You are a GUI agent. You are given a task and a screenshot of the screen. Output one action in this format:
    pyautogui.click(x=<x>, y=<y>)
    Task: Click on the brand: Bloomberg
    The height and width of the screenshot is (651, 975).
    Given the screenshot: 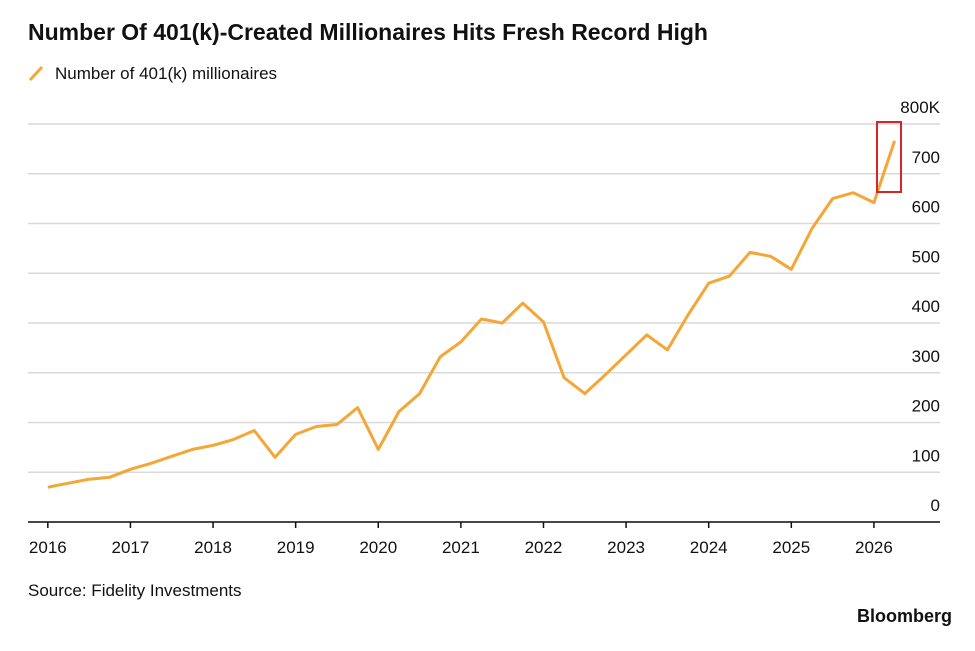 What is the action you would take?
    pyautogui.click(x=904, y=616)
    